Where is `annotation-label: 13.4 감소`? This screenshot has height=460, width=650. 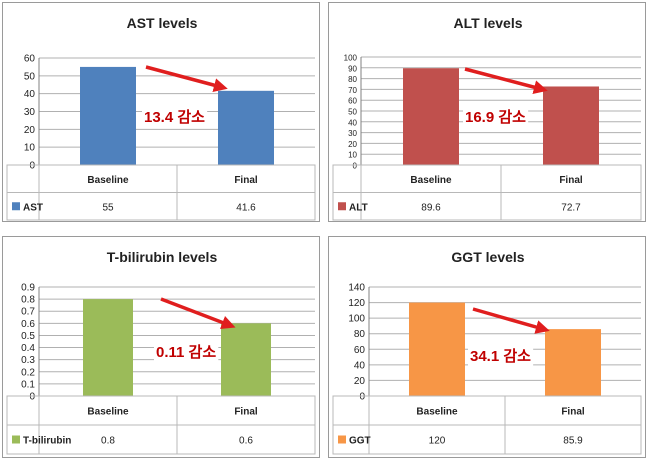
annotation-label: 13.4 감소 is located at coordinates (174, 117).